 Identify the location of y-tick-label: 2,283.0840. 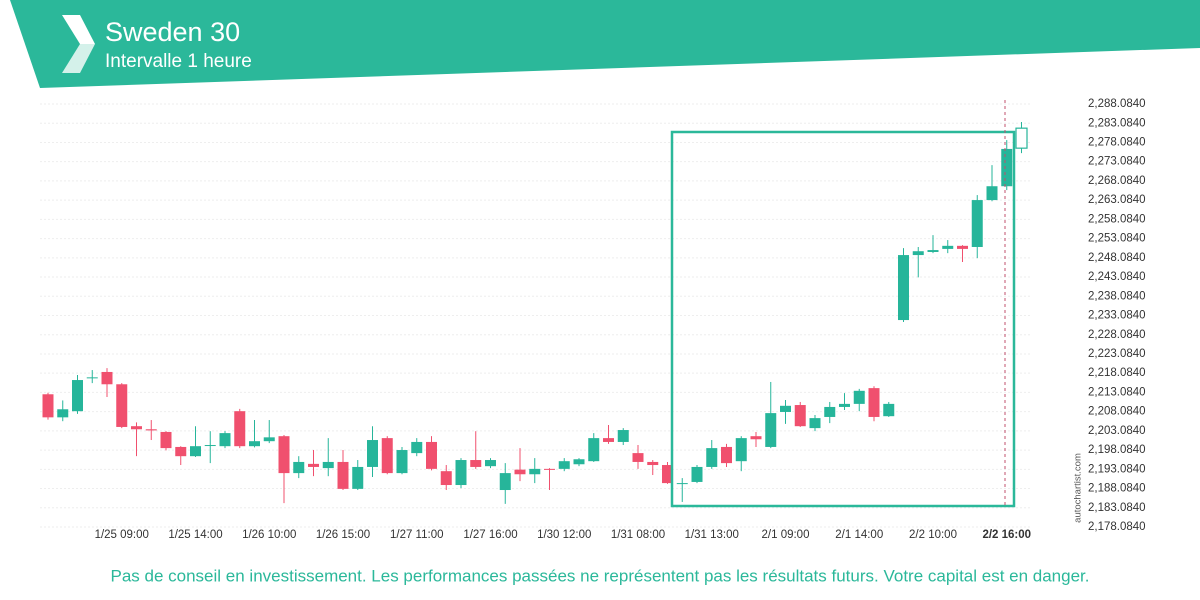
(1117, 123).